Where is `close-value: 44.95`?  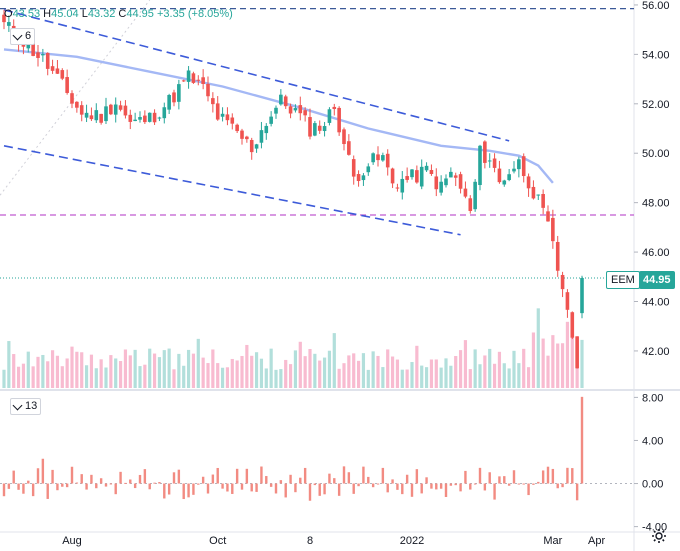 close-value: 44.95 is located at coordinates (140, 14).